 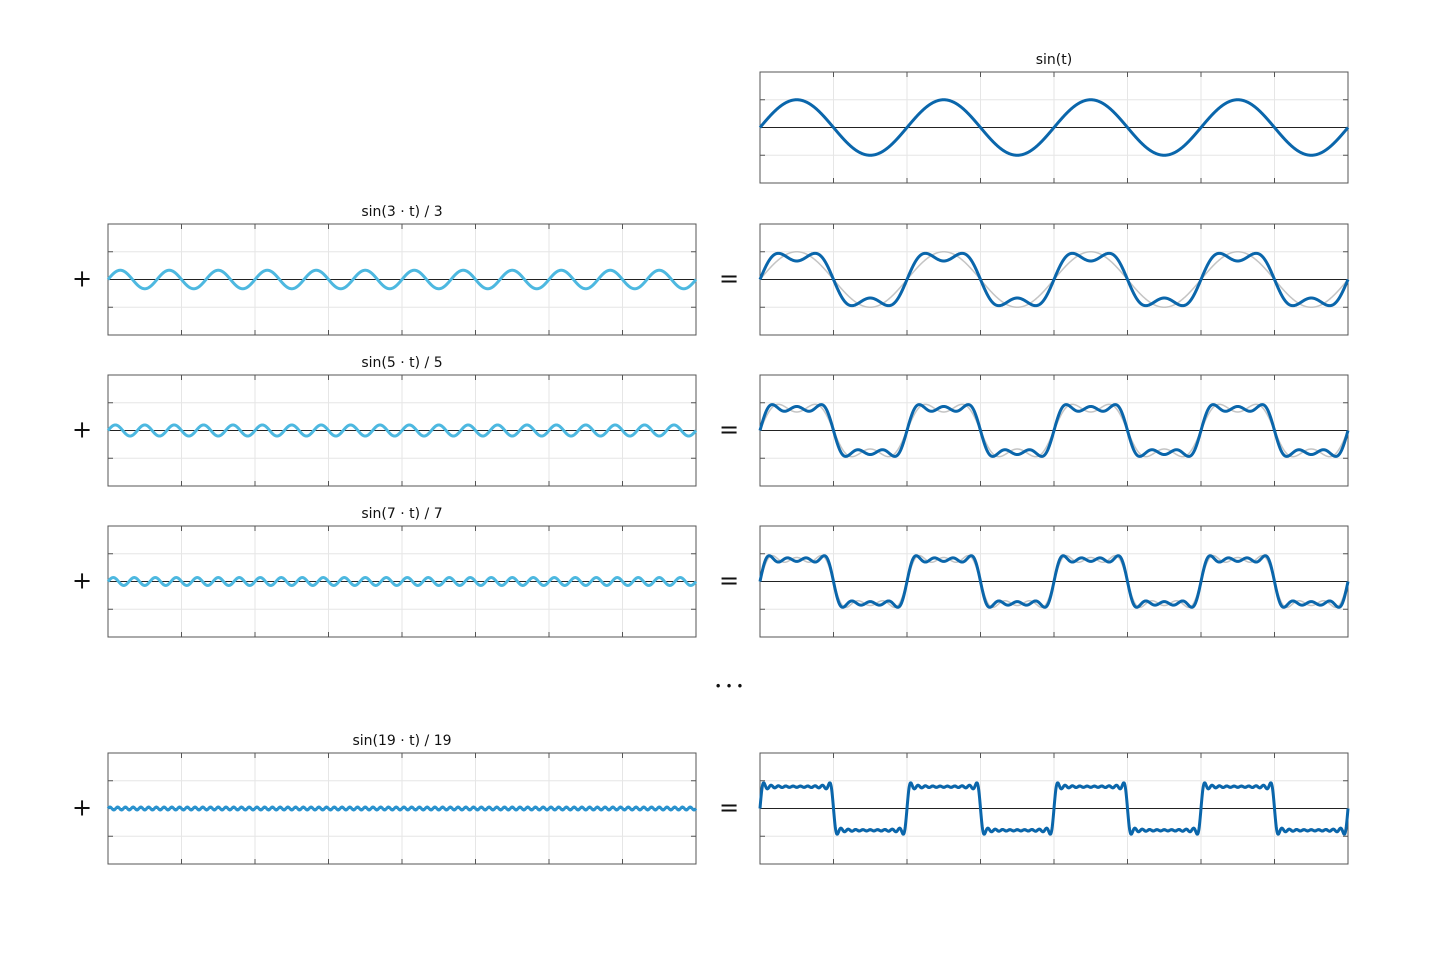 I want to click on panel-title: sin(7 · t) / 7, so click(x=401, y=514).